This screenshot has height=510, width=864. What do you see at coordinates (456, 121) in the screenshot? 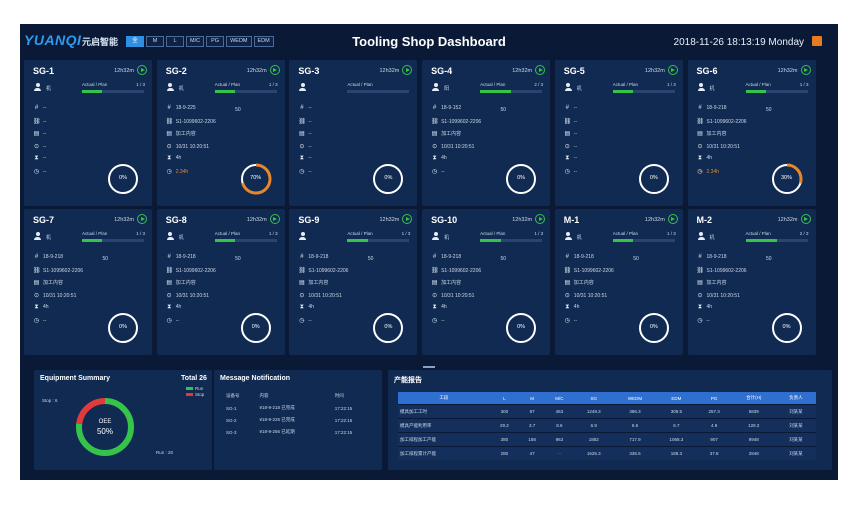
I see `info-row: ⛓ S1-1099602-2206` at bounding box center [456, 121].